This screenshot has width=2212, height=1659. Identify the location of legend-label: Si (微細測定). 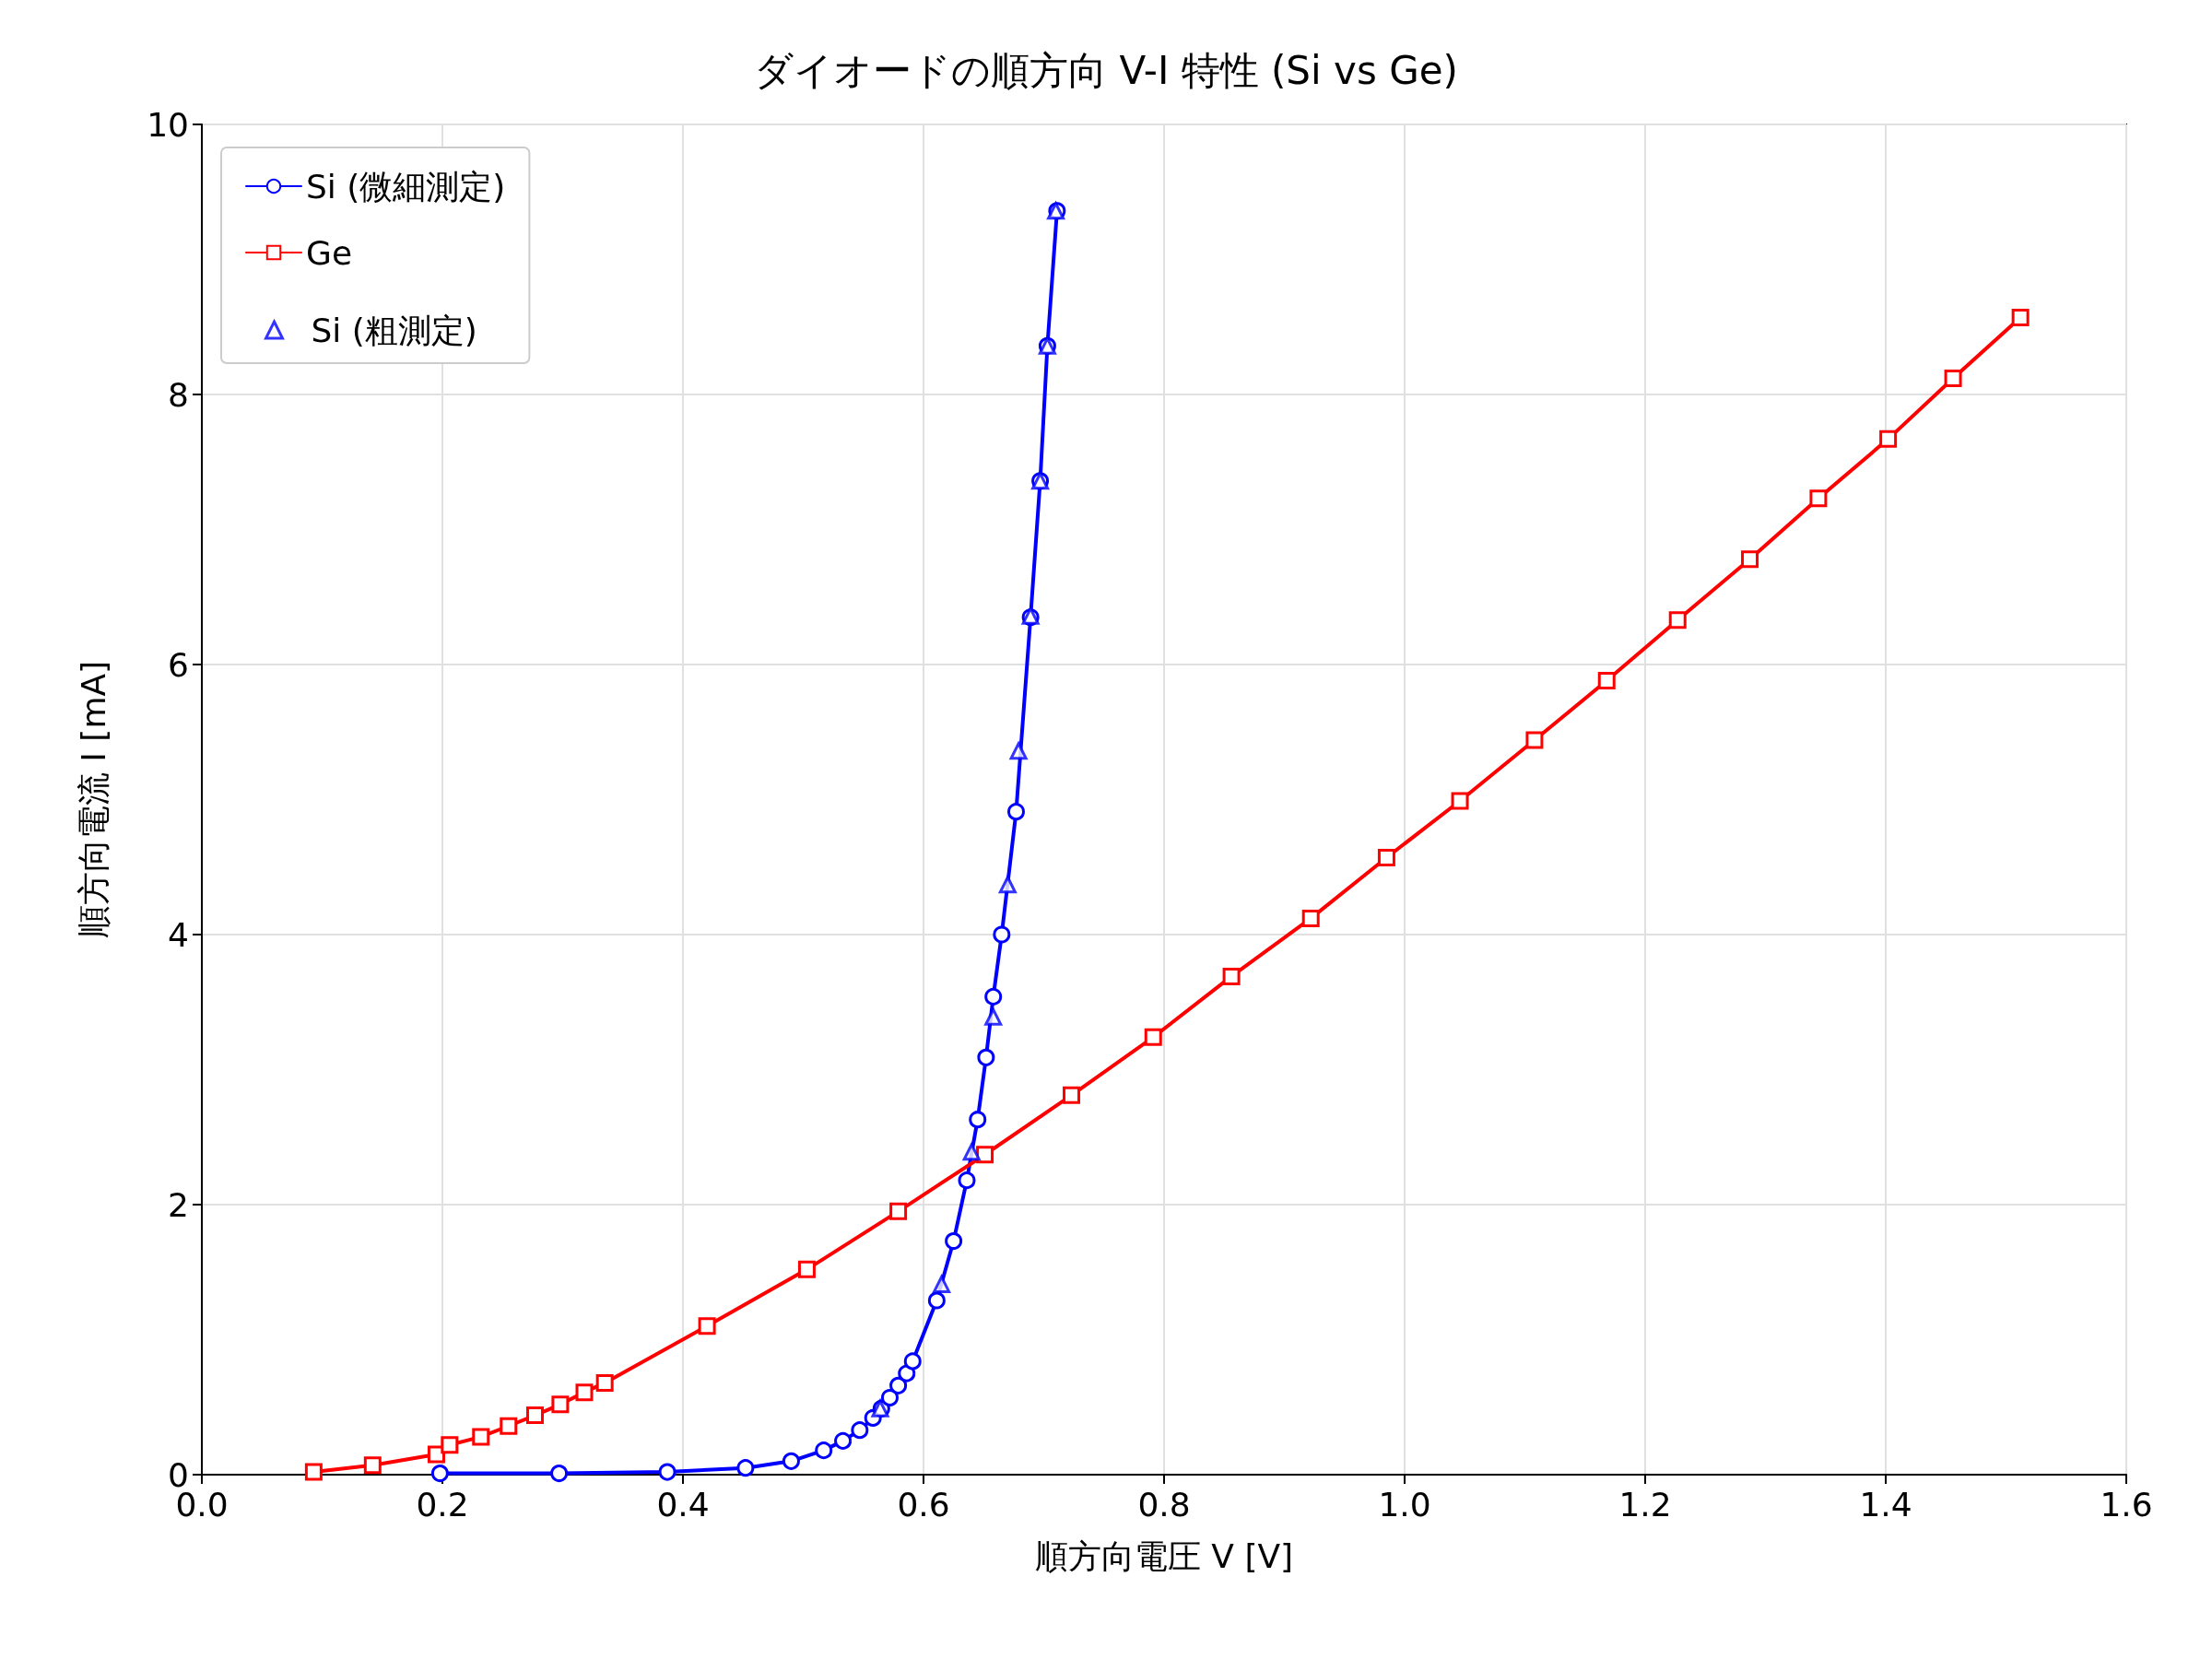
(406, 186).